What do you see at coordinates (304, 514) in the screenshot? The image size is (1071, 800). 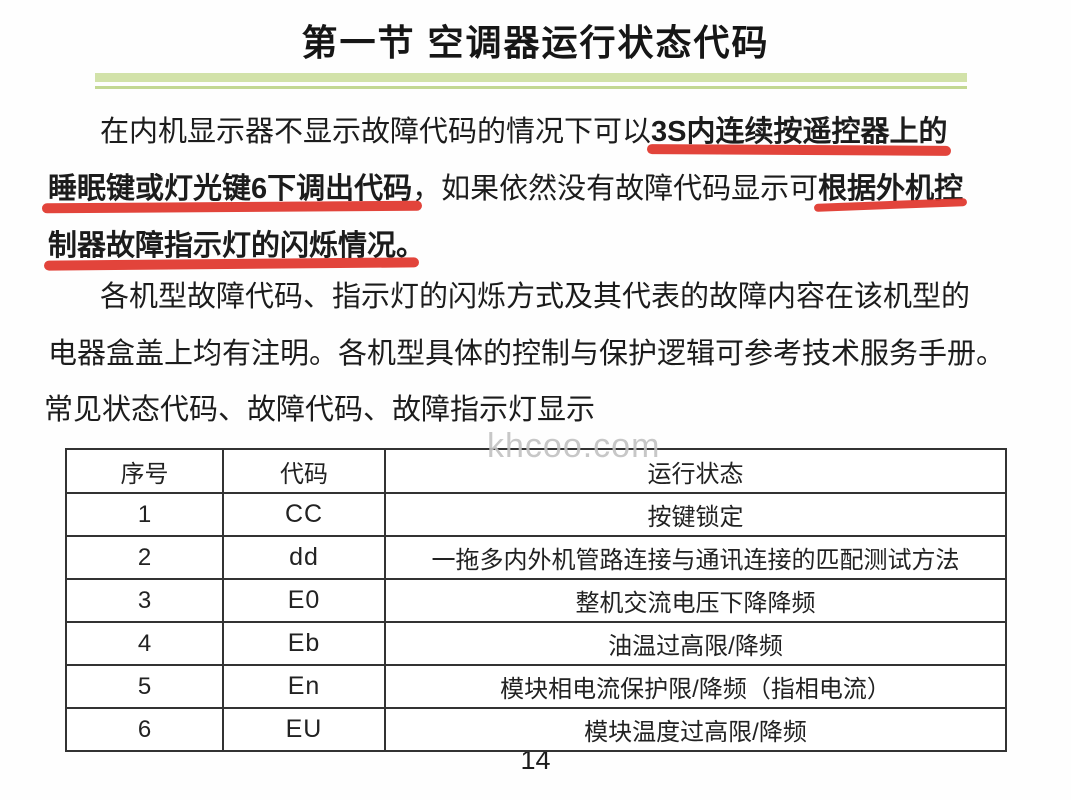 I see `cell-code: CC` at bounding box center [304, 514].